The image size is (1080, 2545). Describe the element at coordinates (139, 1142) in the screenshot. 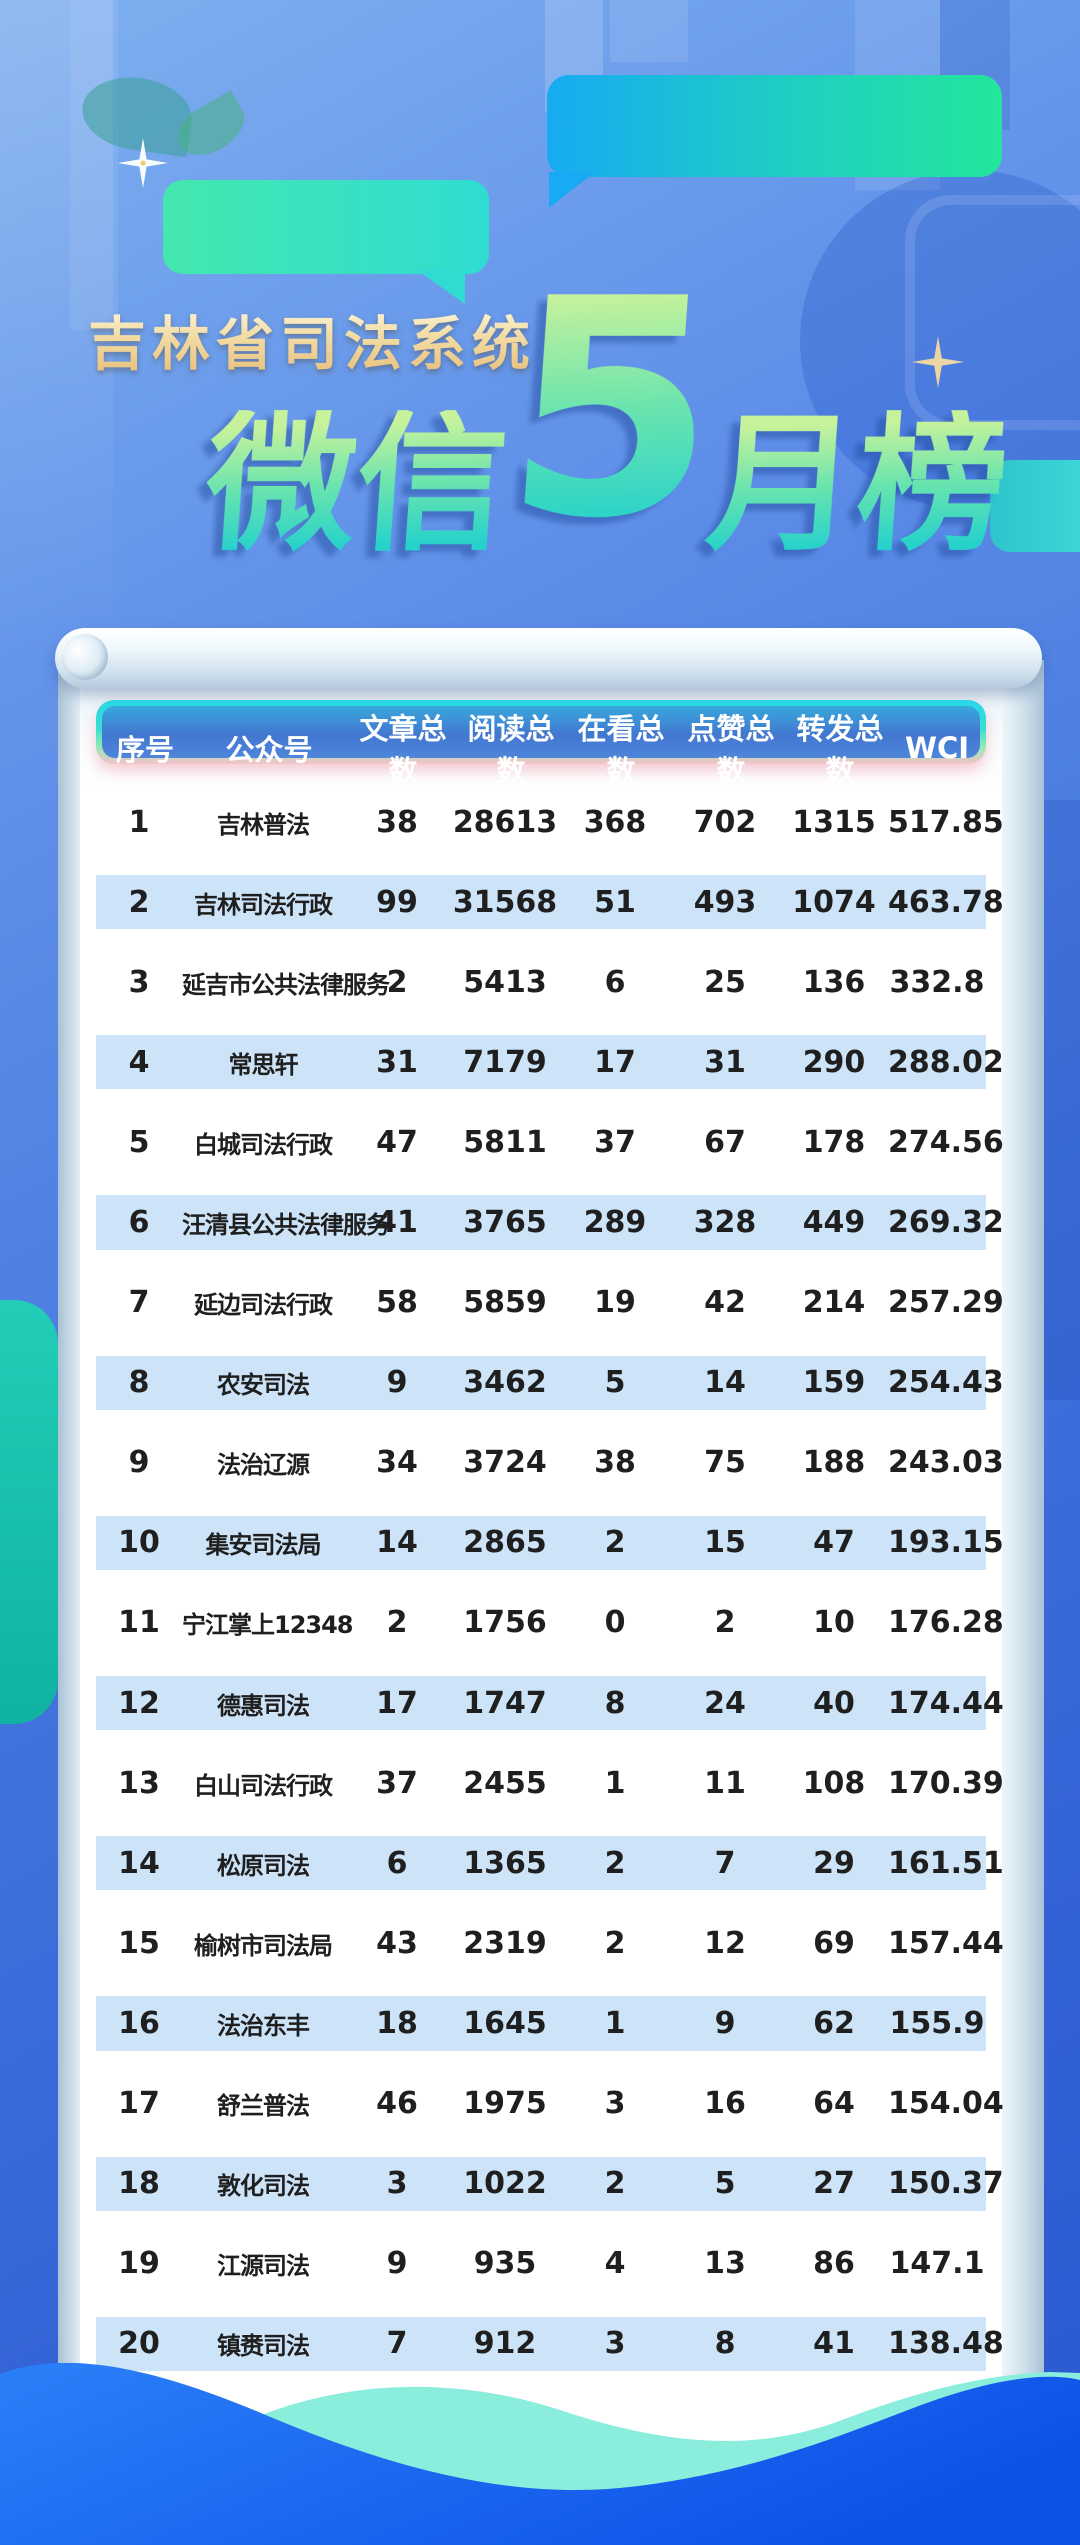

I see `rank-cell: 5` at that location.